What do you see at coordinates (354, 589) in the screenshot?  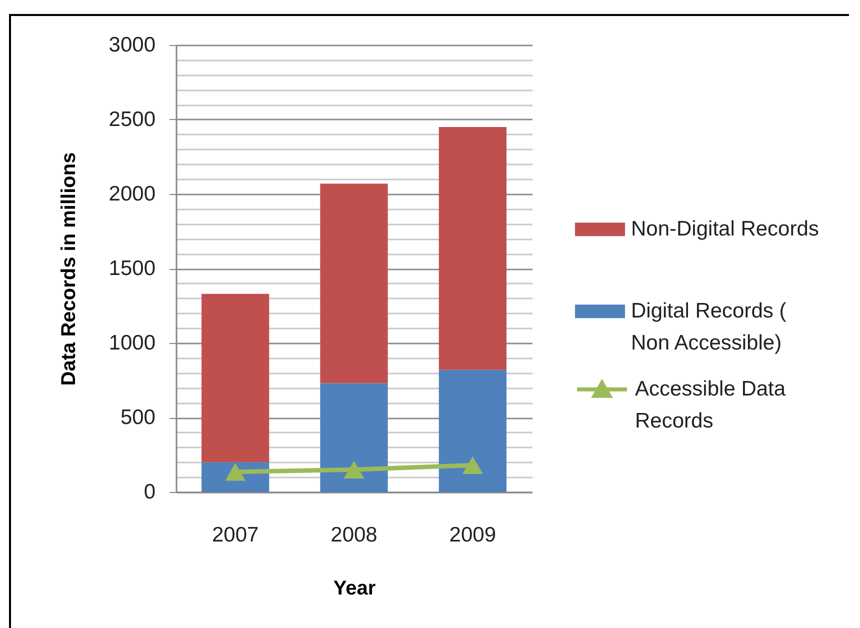 I see `x-axis-title: Year` at bounding box center [354, 589].